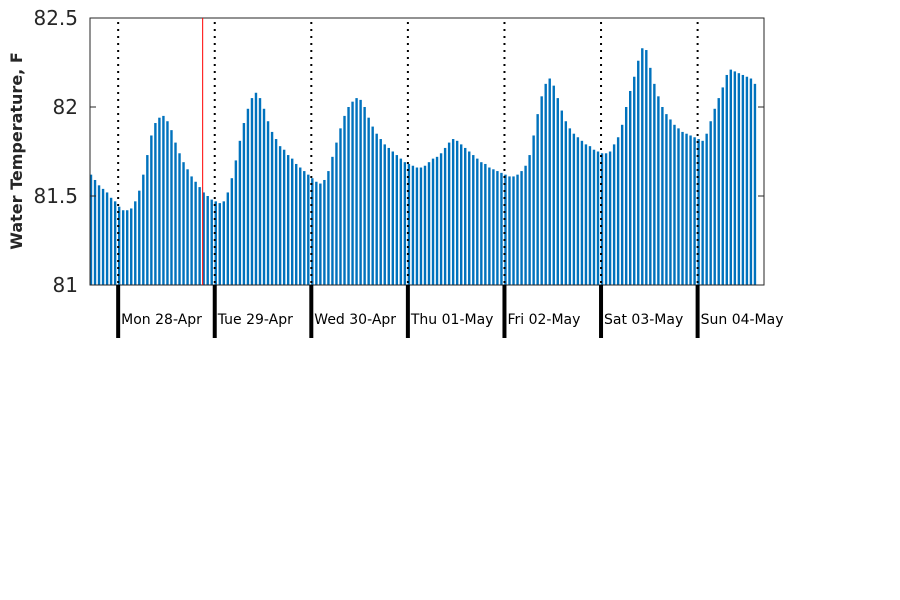 This screenshot has height=600, width=900. Describe the element at coordinates (643, 320) in the screenshot. I see `day-label: Sat 03-May` at that location.